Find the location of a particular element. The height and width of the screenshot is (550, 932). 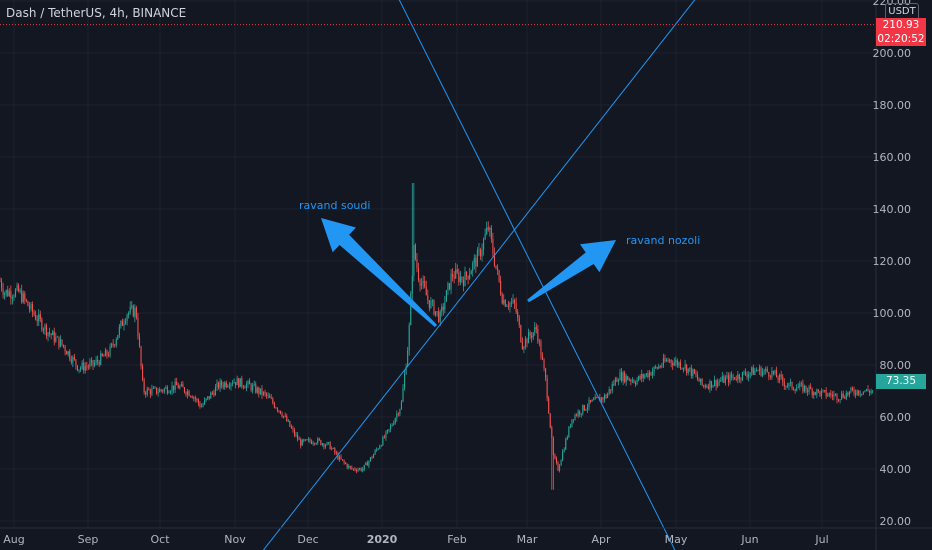

current-price-value: 210.93 is located at coordinates (901, 24).